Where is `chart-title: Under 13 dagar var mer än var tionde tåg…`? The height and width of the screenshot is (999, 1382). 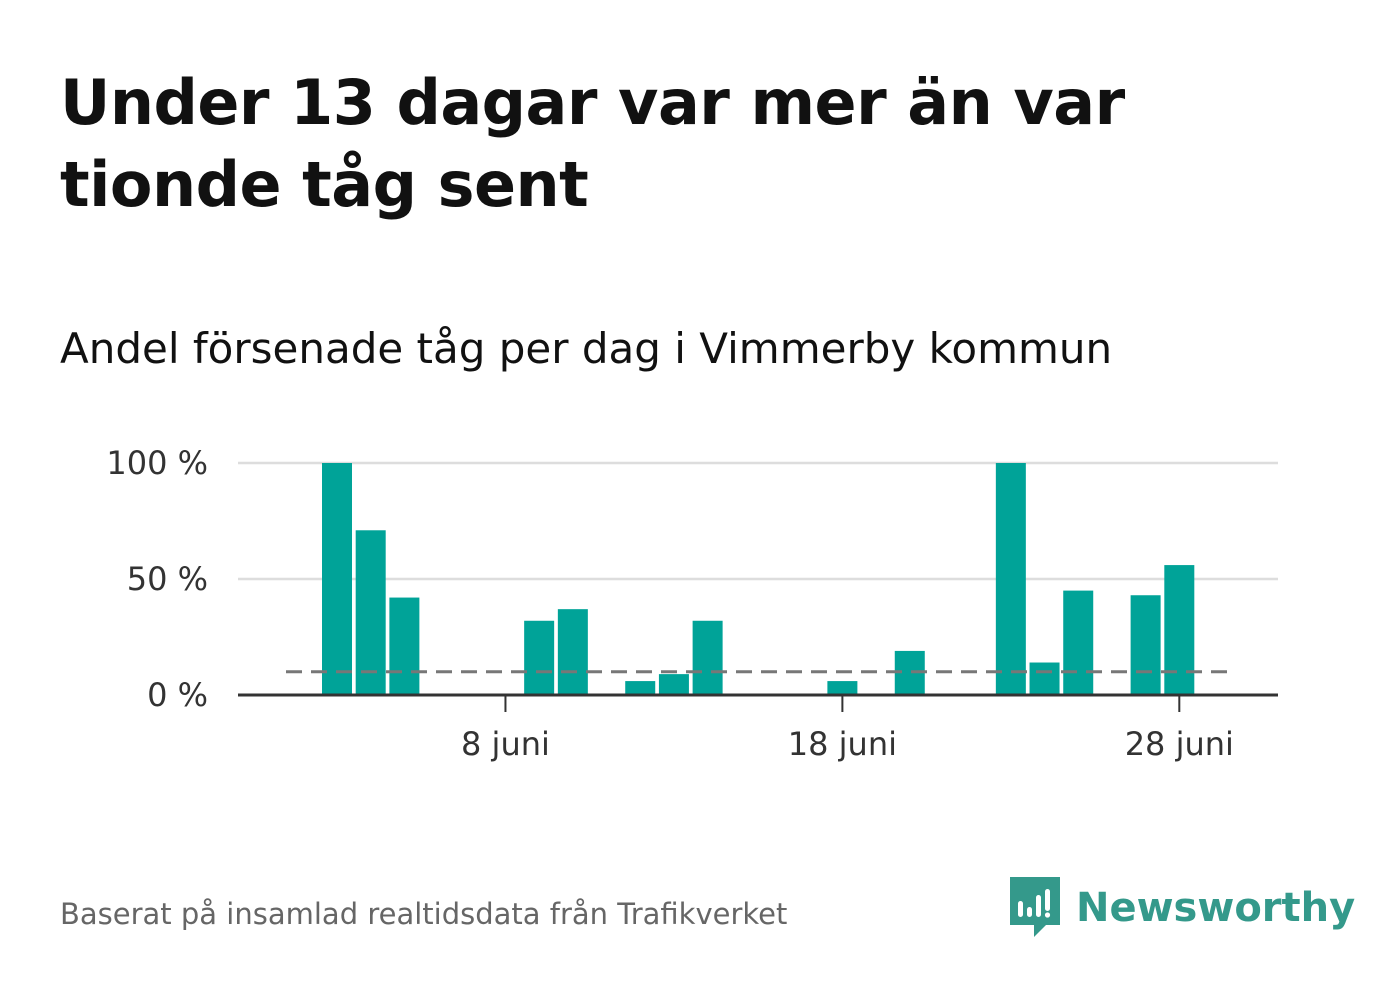
chart-title: Under 13 dagar var mer än var tionde tåg… is located at coordinates (592, 143).